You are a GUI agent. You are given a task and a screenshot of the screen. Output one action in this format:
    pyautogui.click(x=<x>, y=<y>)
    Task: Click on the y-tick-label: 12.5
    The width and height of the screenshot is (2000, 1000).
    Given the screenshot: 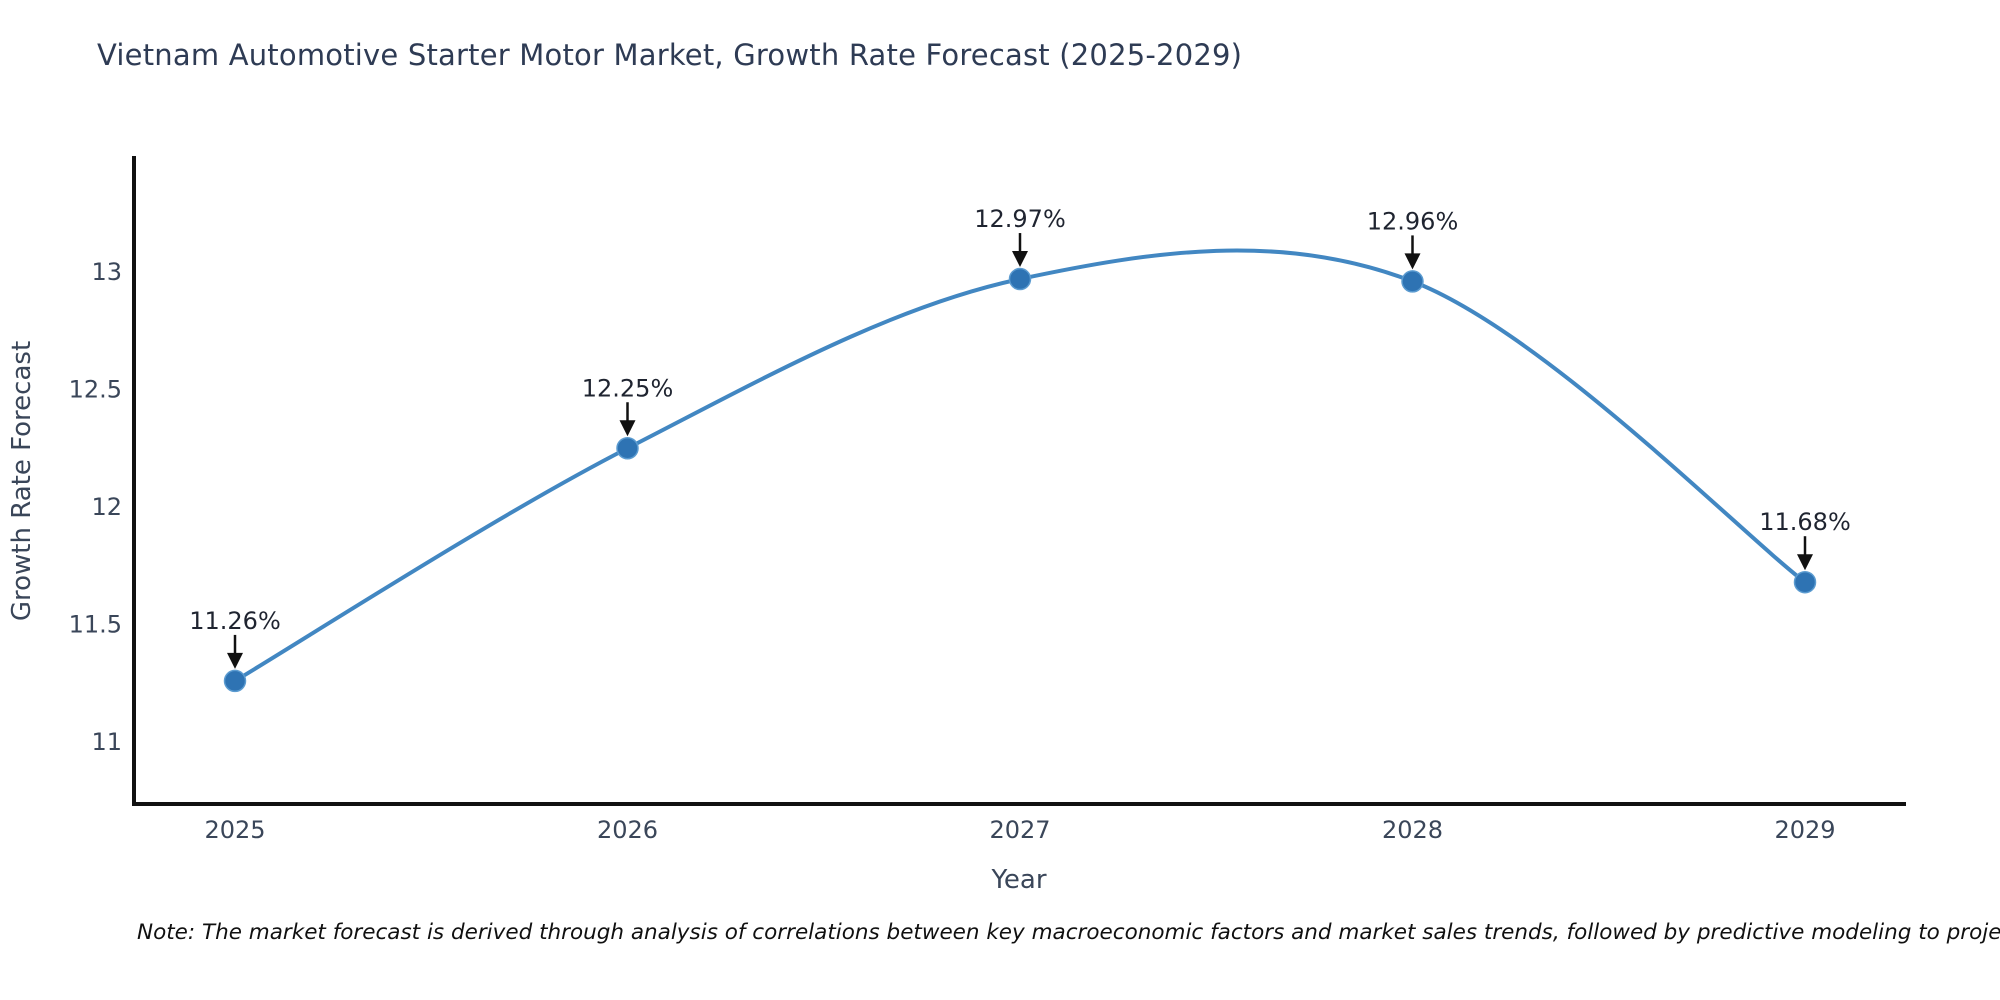 What is the action you would take?
    pyautogui.click(x=95, y=390)
    